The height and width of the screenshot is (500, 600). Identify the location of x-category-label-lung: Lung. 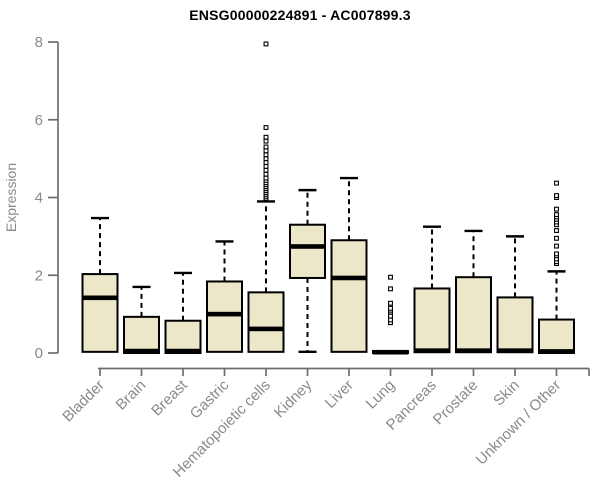
(381, 395).